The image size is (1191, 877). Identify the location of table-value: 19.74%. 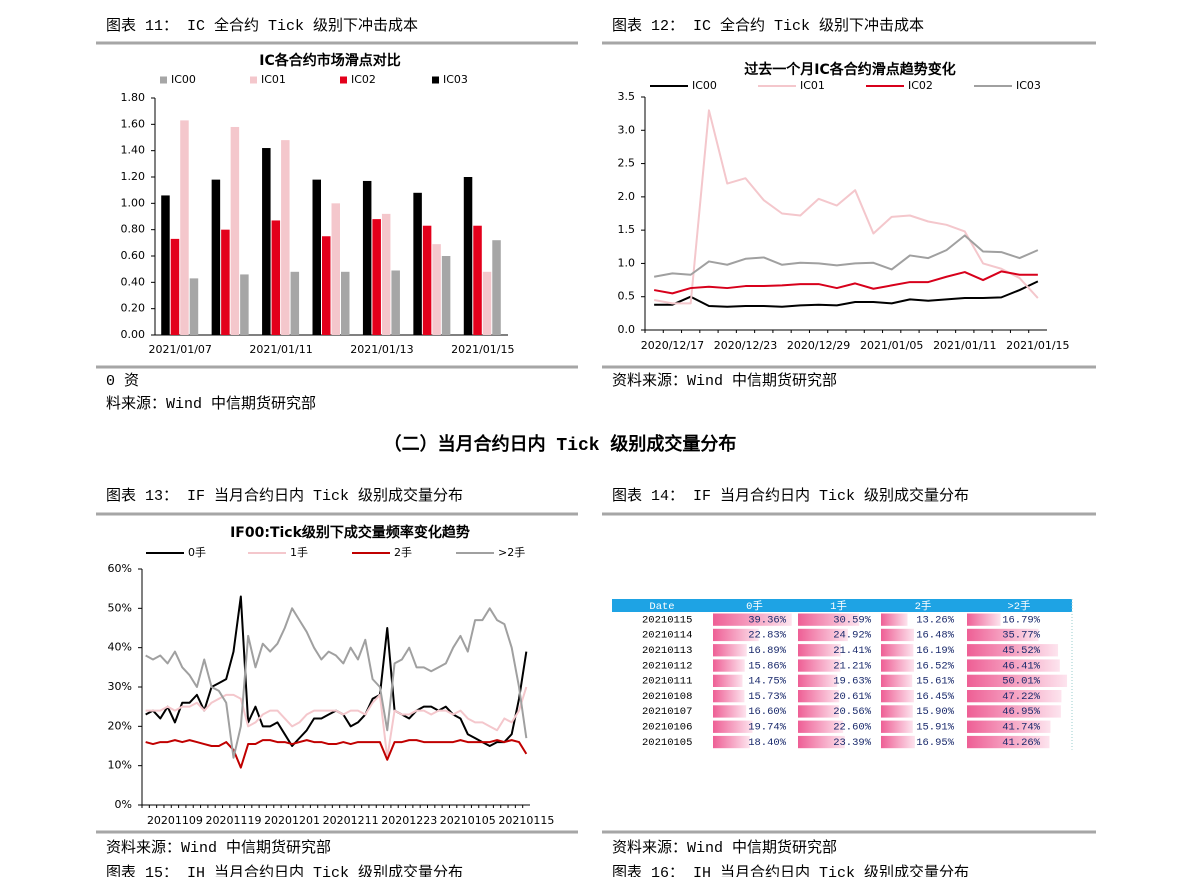
(767, 728).